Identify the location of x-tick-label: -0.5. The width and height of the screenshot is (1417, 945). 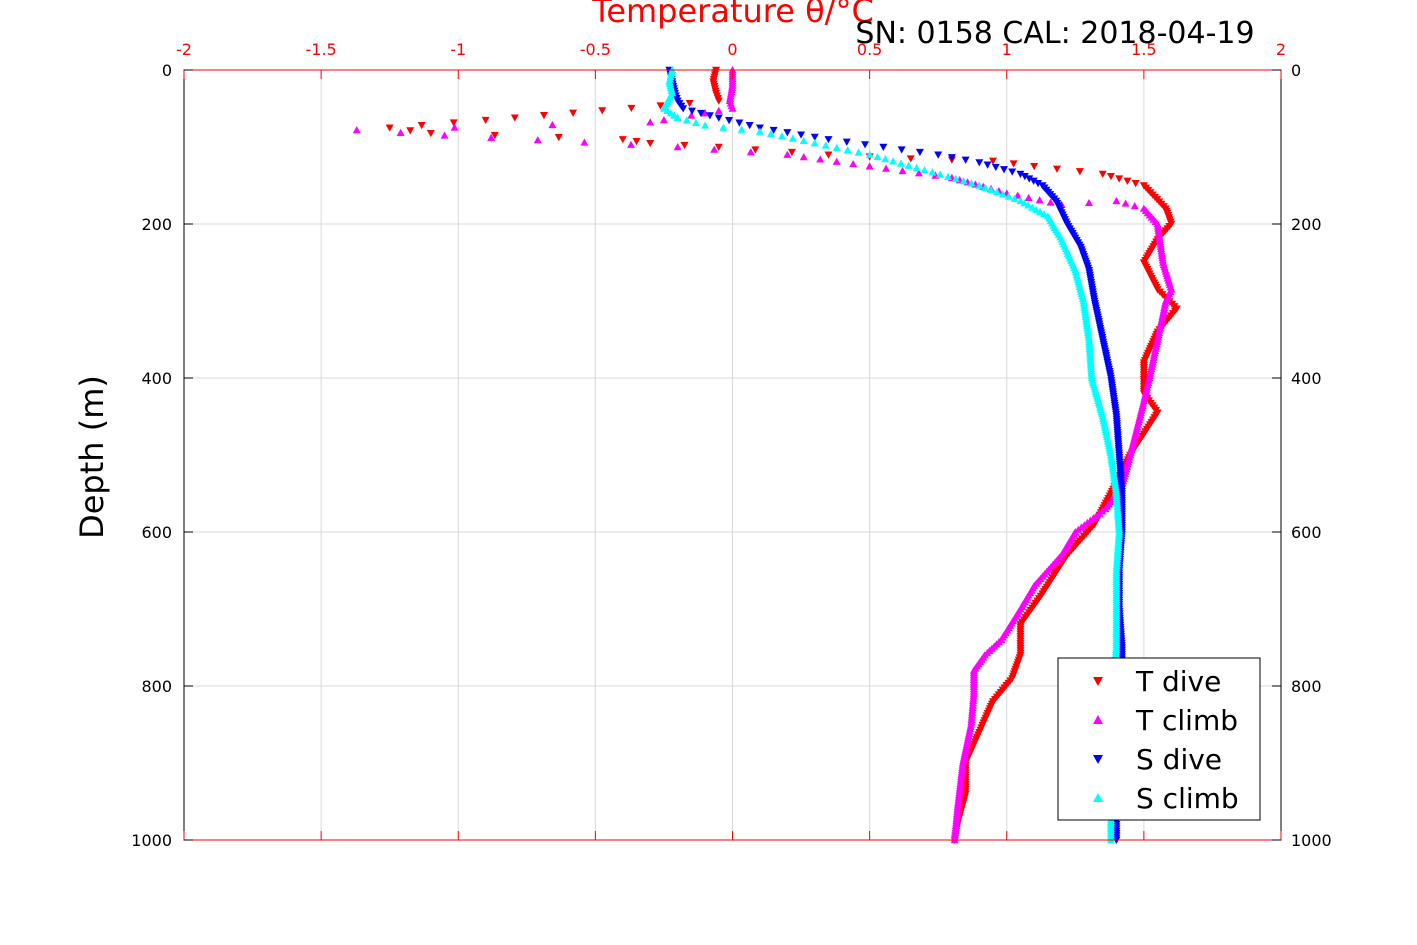
(595, 49).